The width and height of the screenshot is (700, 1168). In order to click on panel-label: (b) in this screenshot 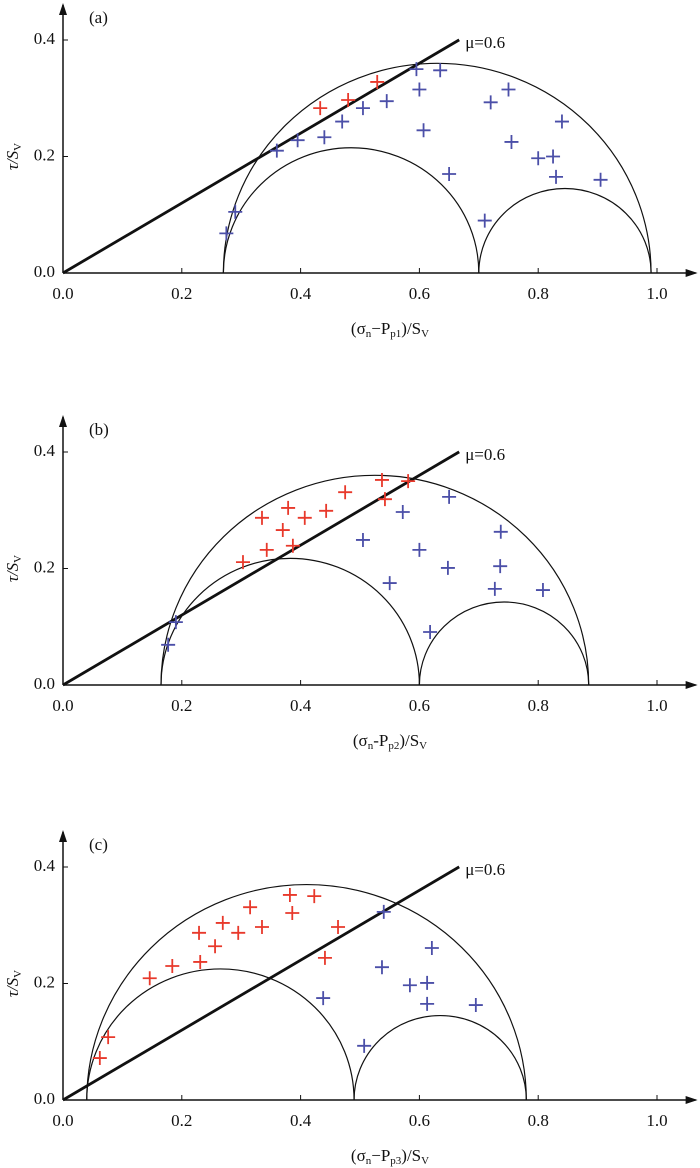, I will do `click(99, 429)`.